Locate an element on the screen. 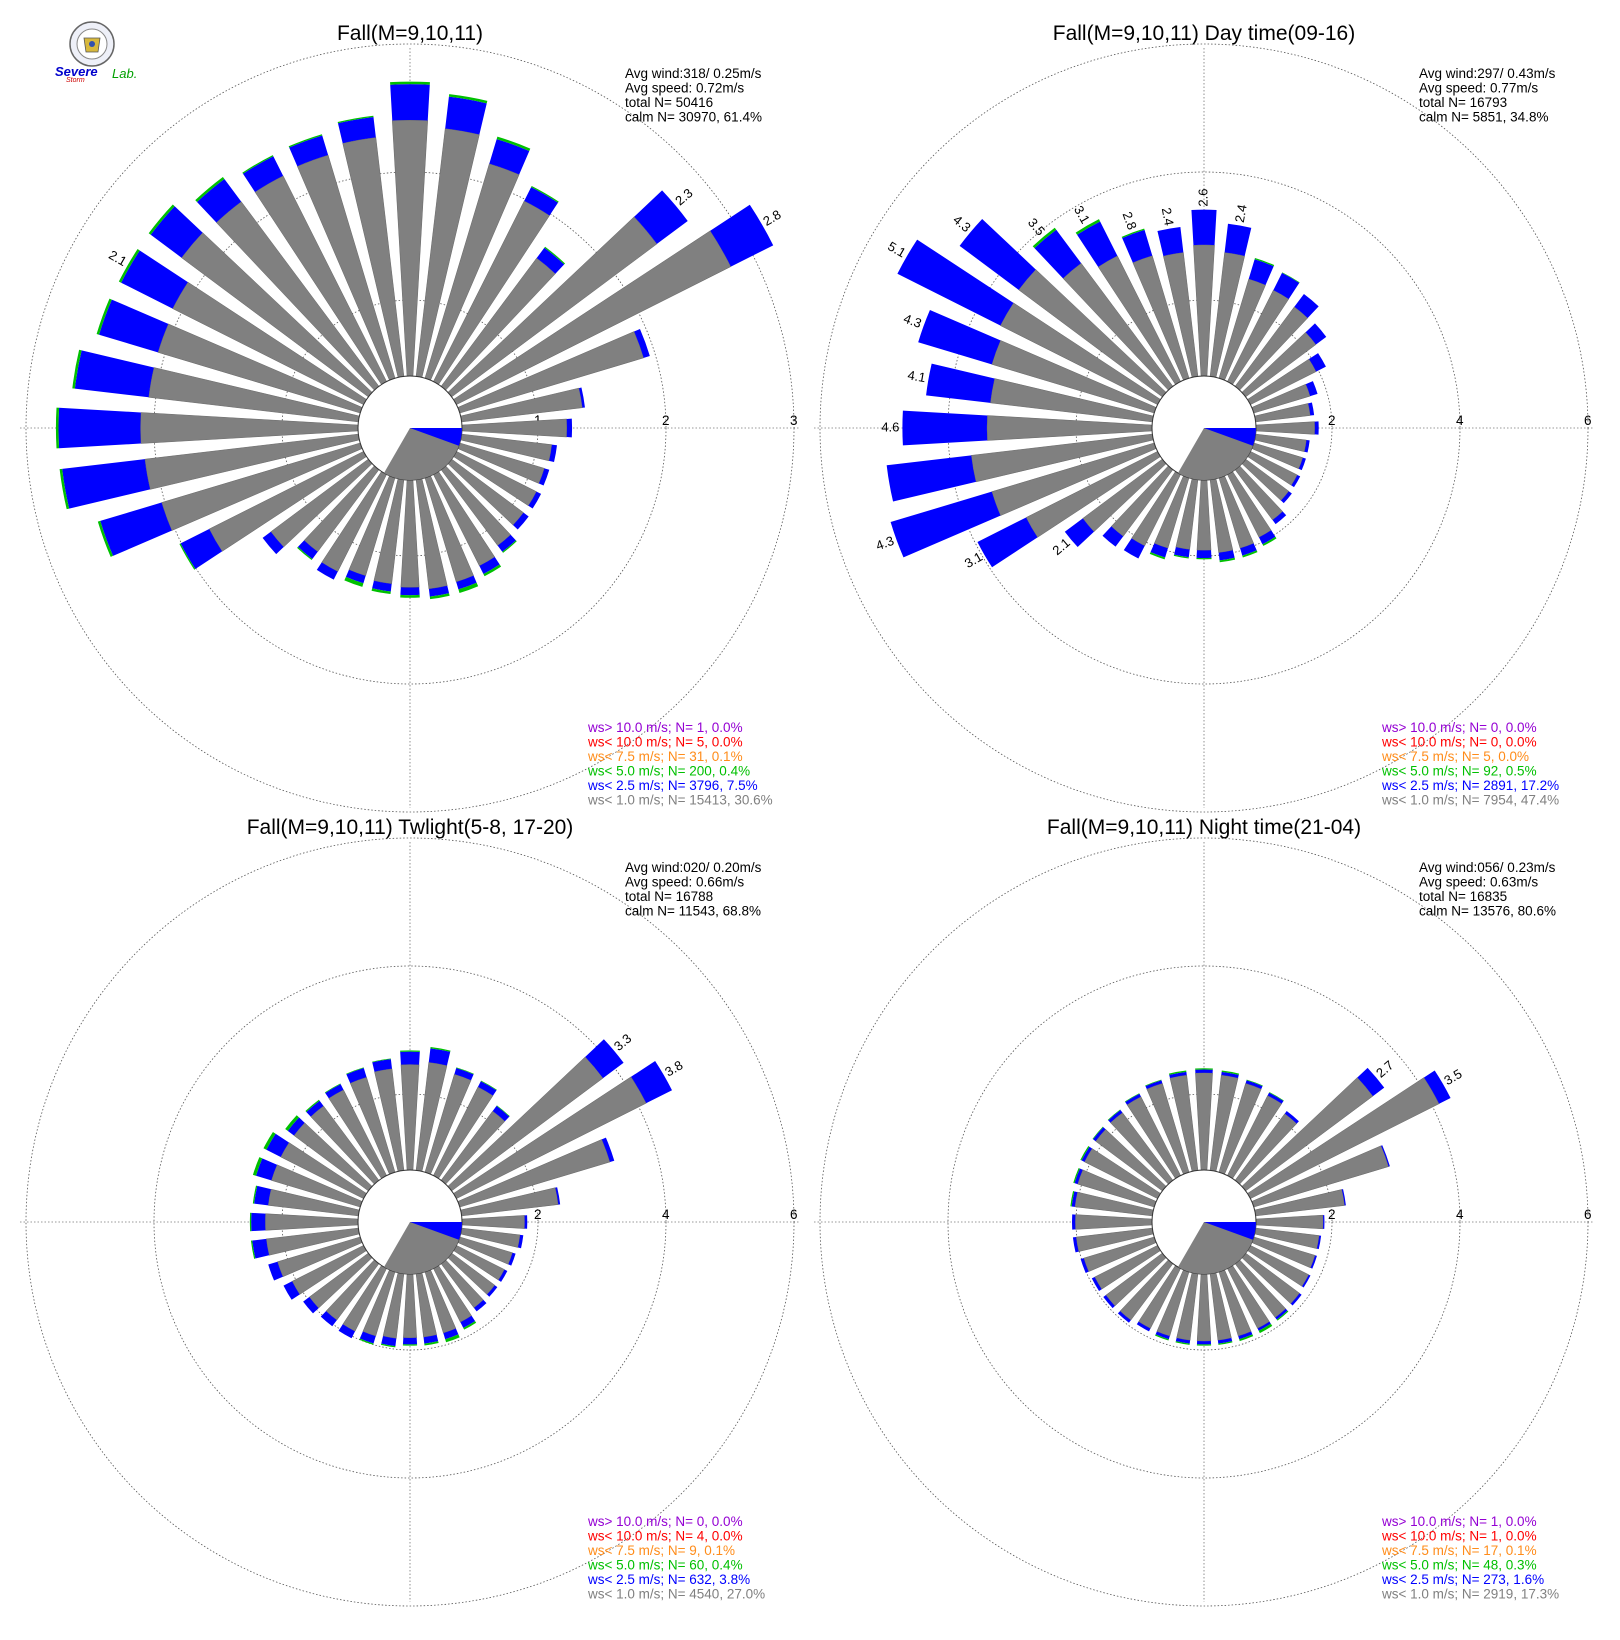  legend-lt2_5: ws< 2.5 m/s; N= 632, 3.8% is located at coordinates (668, 1579).